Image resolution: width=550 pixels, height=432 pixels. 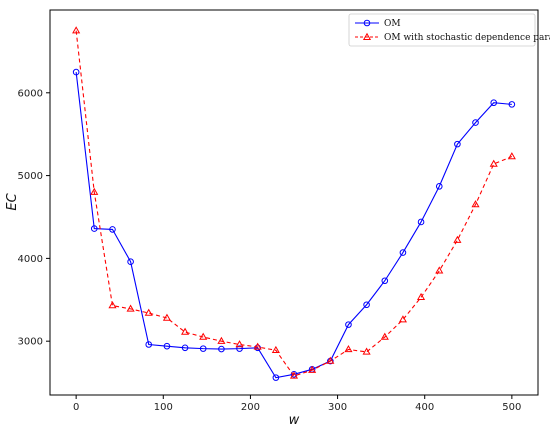 I want to click on y-axis-label: EC, so click(x=12, y=201).